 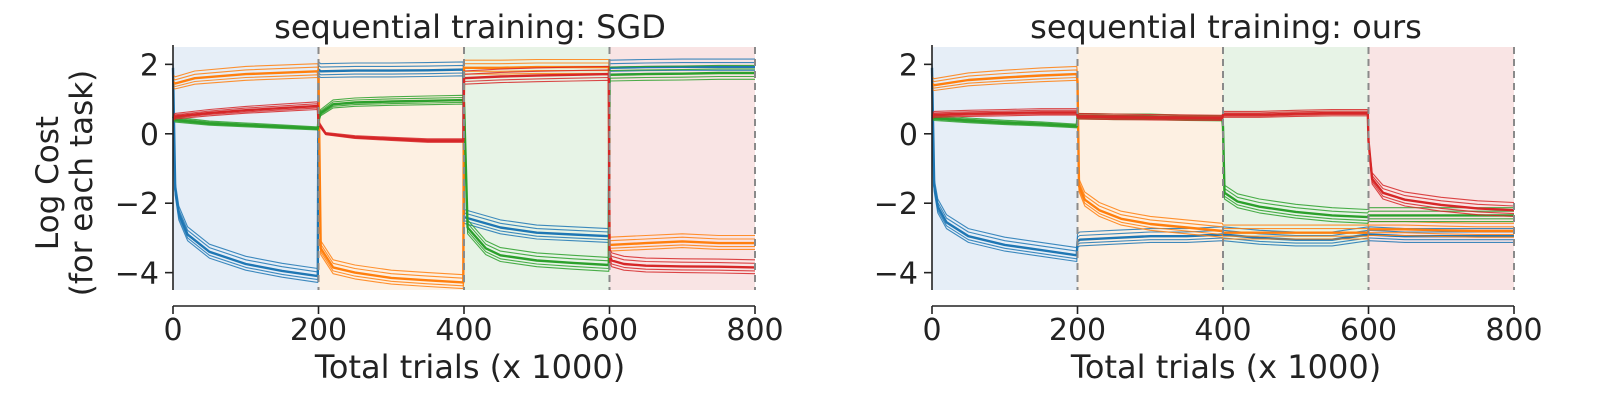 I want to click on chart-title-ours: sequential training: ours, so click(x=1226, y=27).